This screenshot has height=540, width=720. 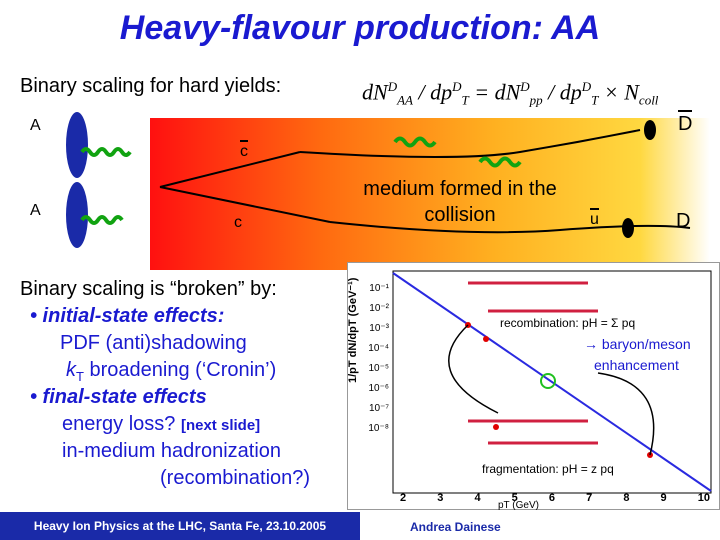 What do you see at coordinates (77, 215) in the screenshot?
I see `nucleus-bottom` at bounding box center [77, 215].